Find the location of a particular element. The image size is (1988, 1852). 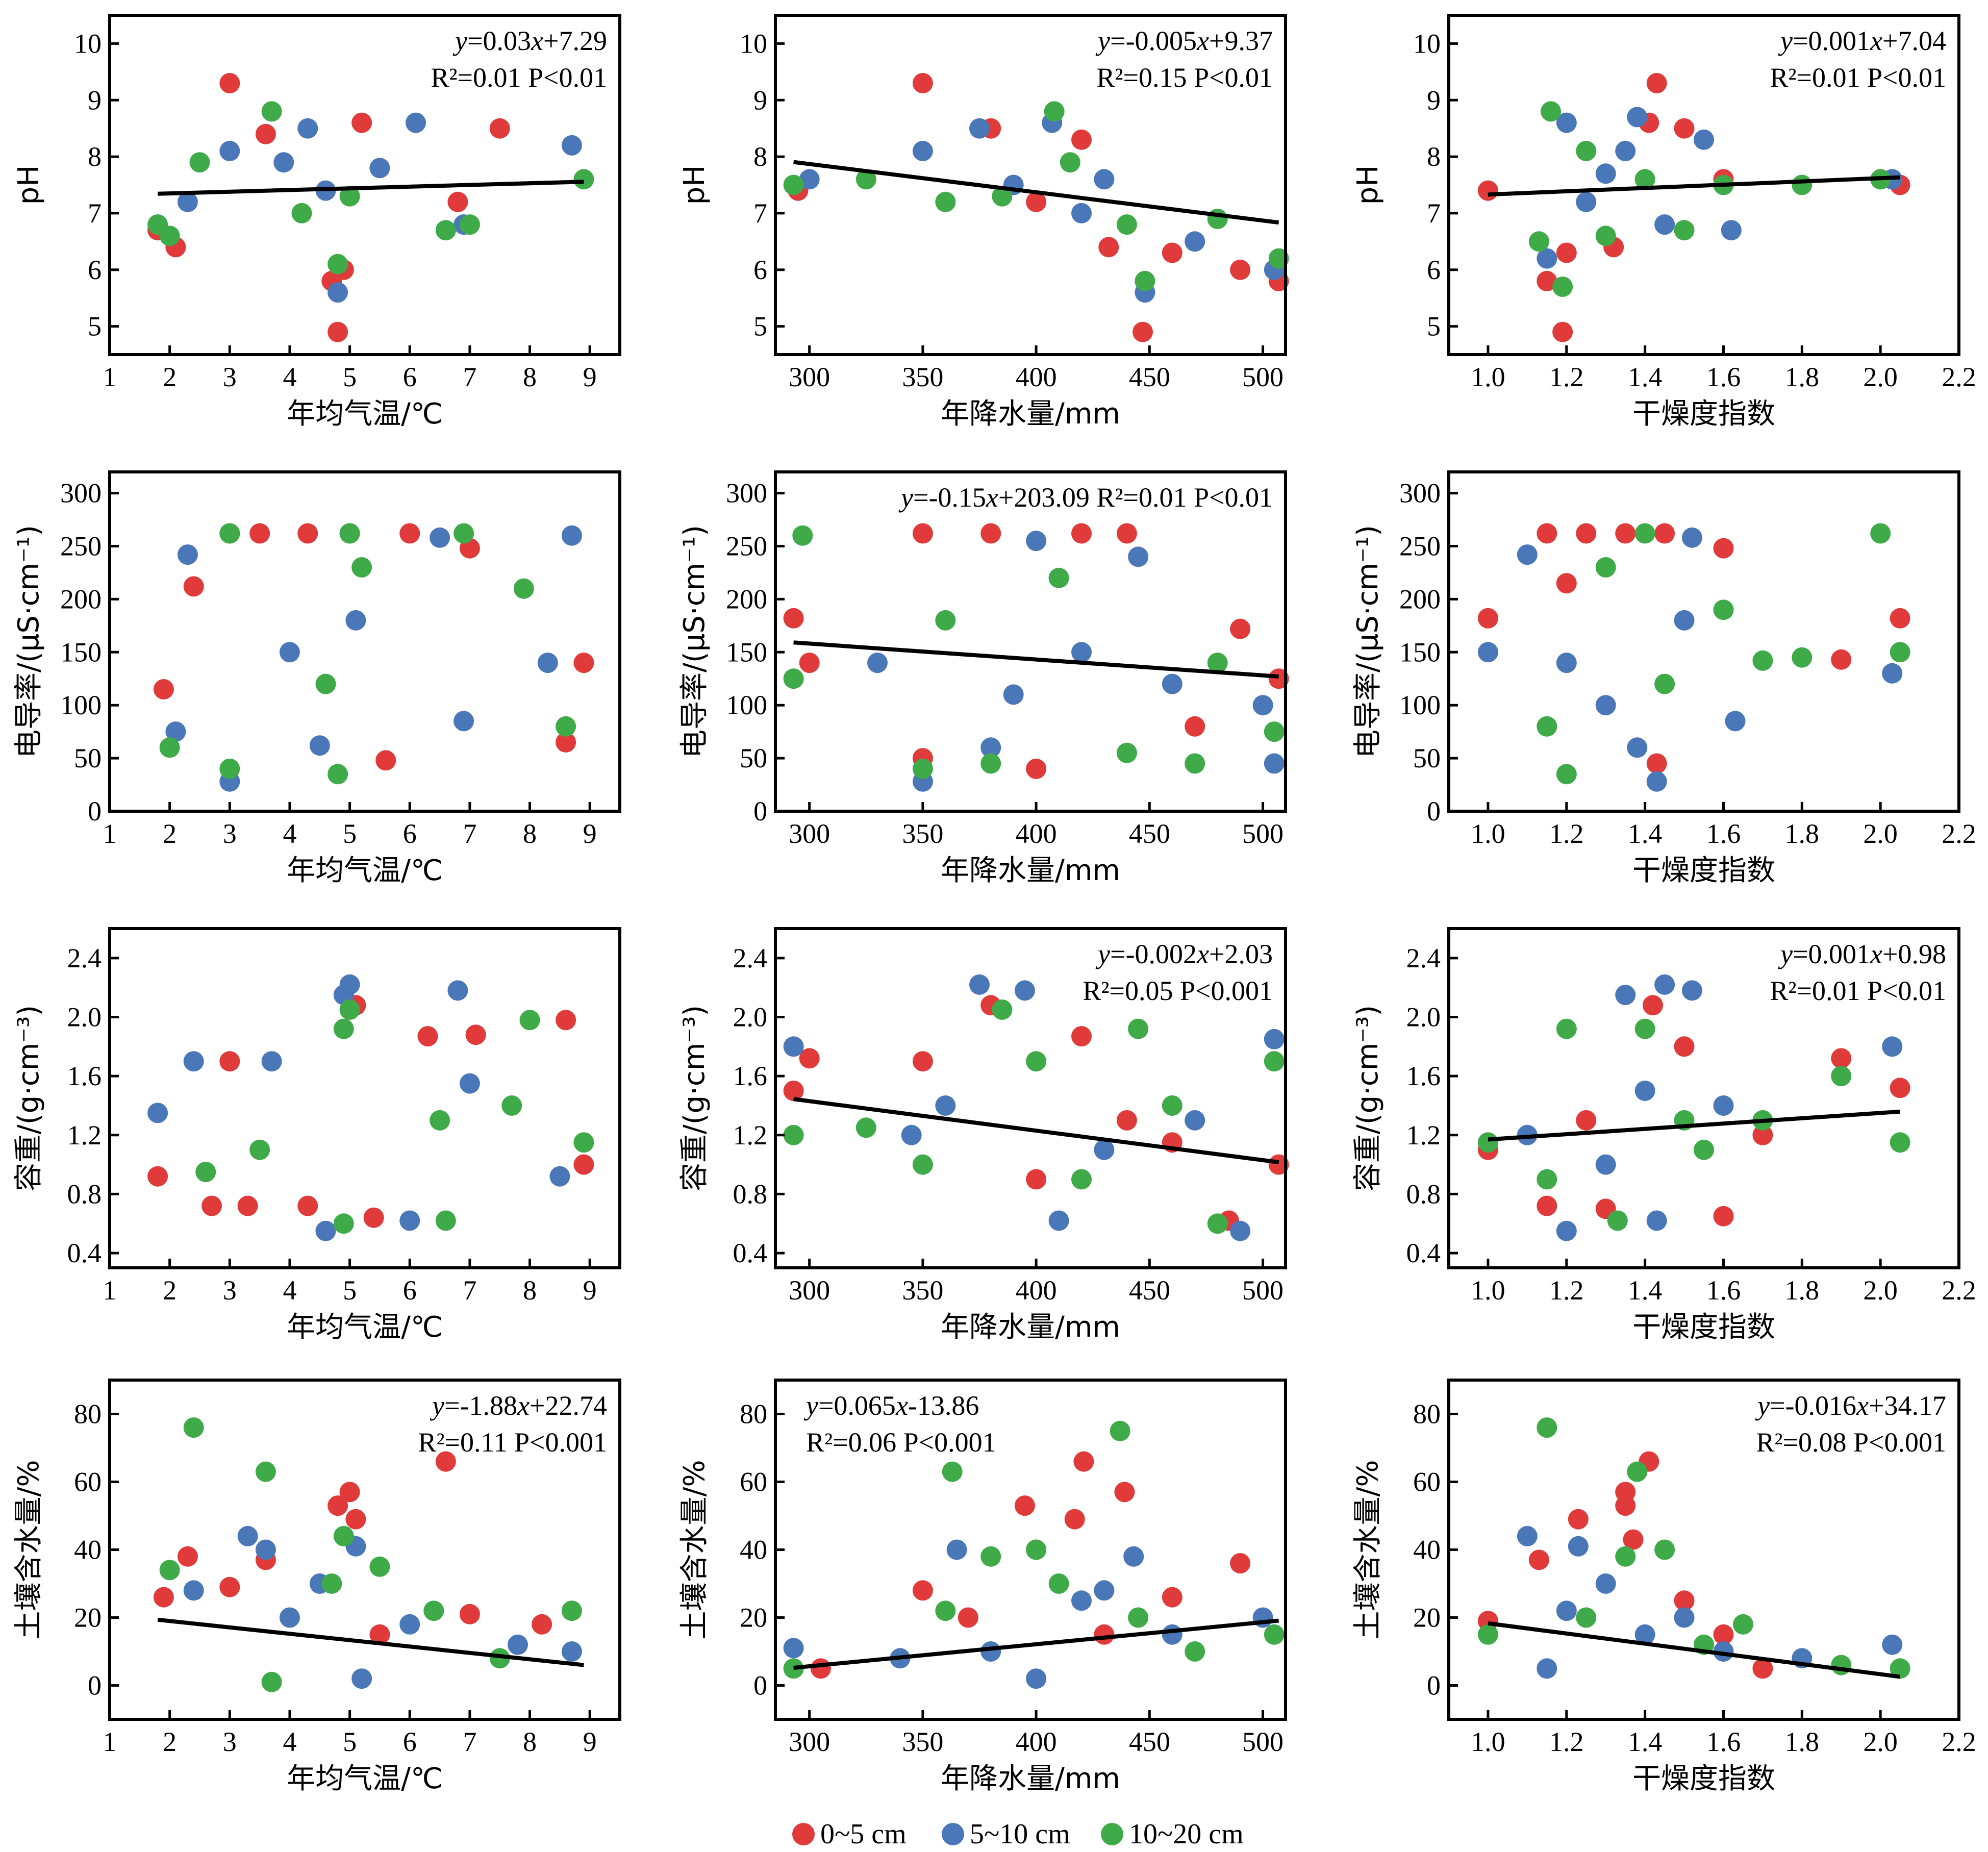

axes-frame is located at coordinates (364, 185).